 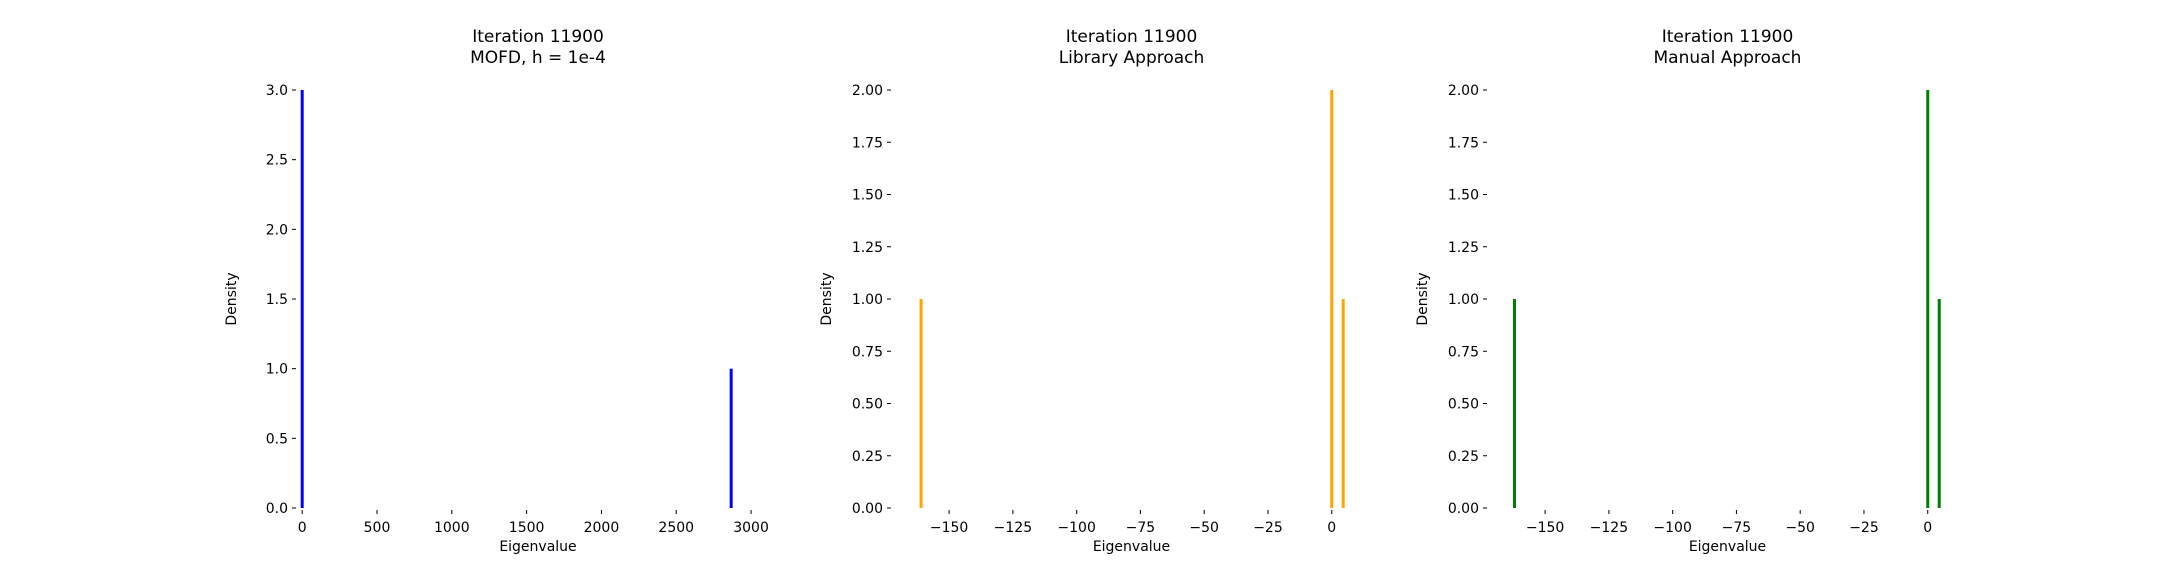 What do you see at coordinates (277, 509) in the screenshot?
I see `y-tick-label: 0.0` at bounding box center [277, 509].